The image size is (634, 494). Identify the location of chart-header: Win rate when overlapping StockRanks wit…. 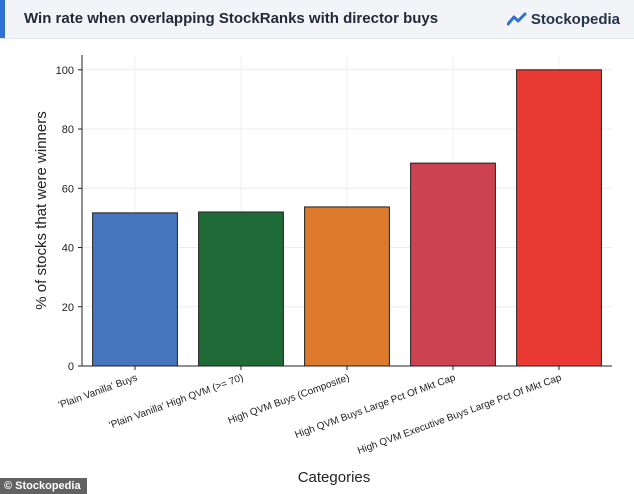
(317, 19).